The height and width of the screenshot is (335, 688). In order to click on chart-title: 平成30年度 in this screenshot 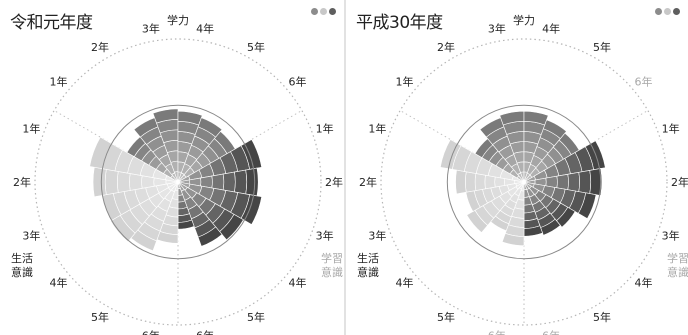, I will do `click(399, 23)`.